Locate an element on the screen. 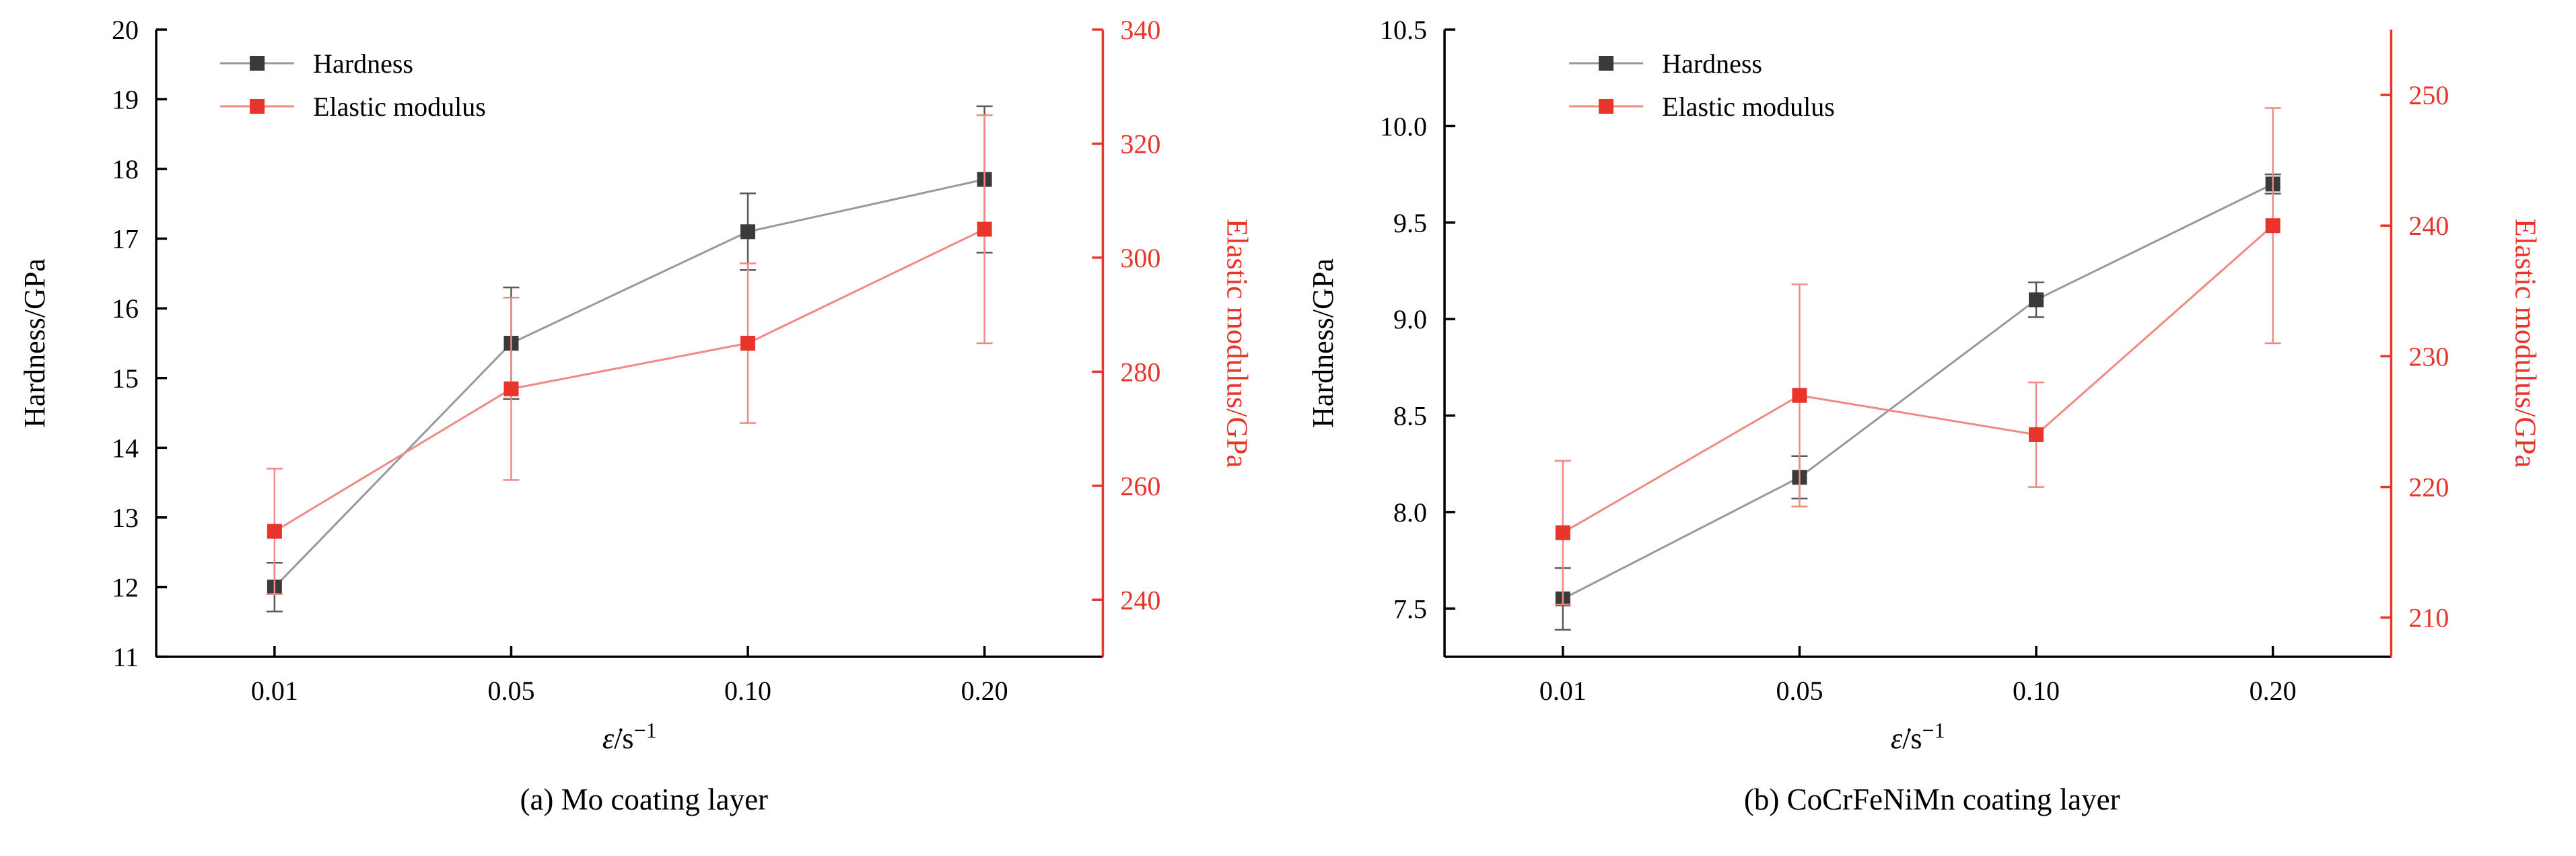  svg-text: 19 is located at coordinates (125, 100).